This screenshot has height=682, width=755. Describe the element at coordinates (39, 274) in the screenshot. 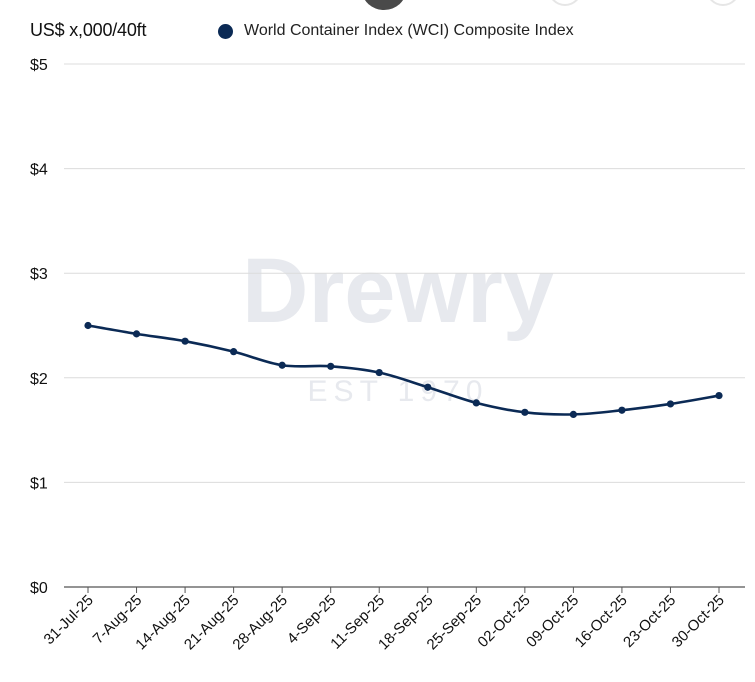

I see `y-tick-label: $3` at that location.